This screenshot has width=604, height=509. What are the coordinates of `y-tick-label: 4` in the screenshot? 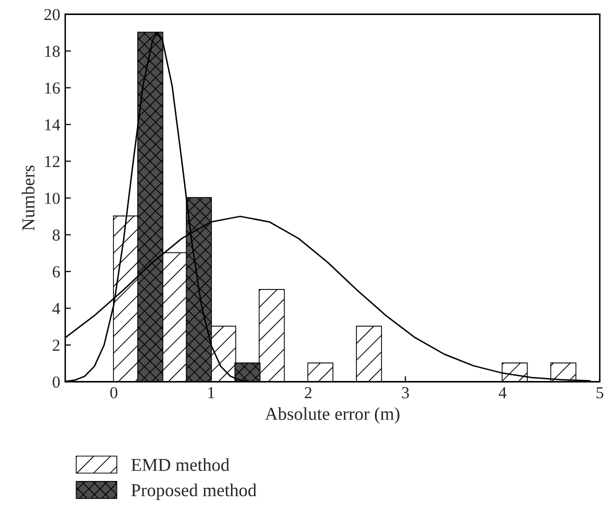 It's located at (56, 308).